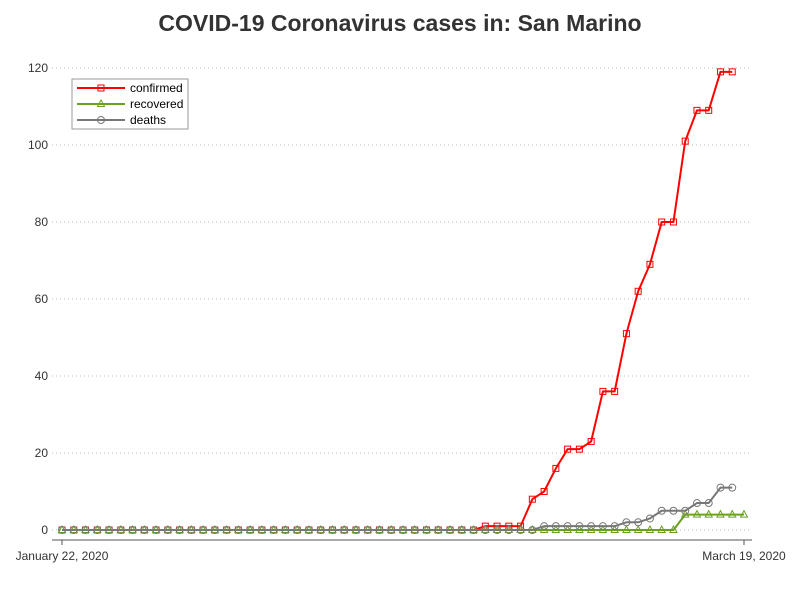 Image resolution: width=800 pixels, height=600 pixels. What do you see at coordinates (62, 556) in the screenshot?
I see `x-tick-label-start: January 22, 2020` at bounding box center [62, 556].